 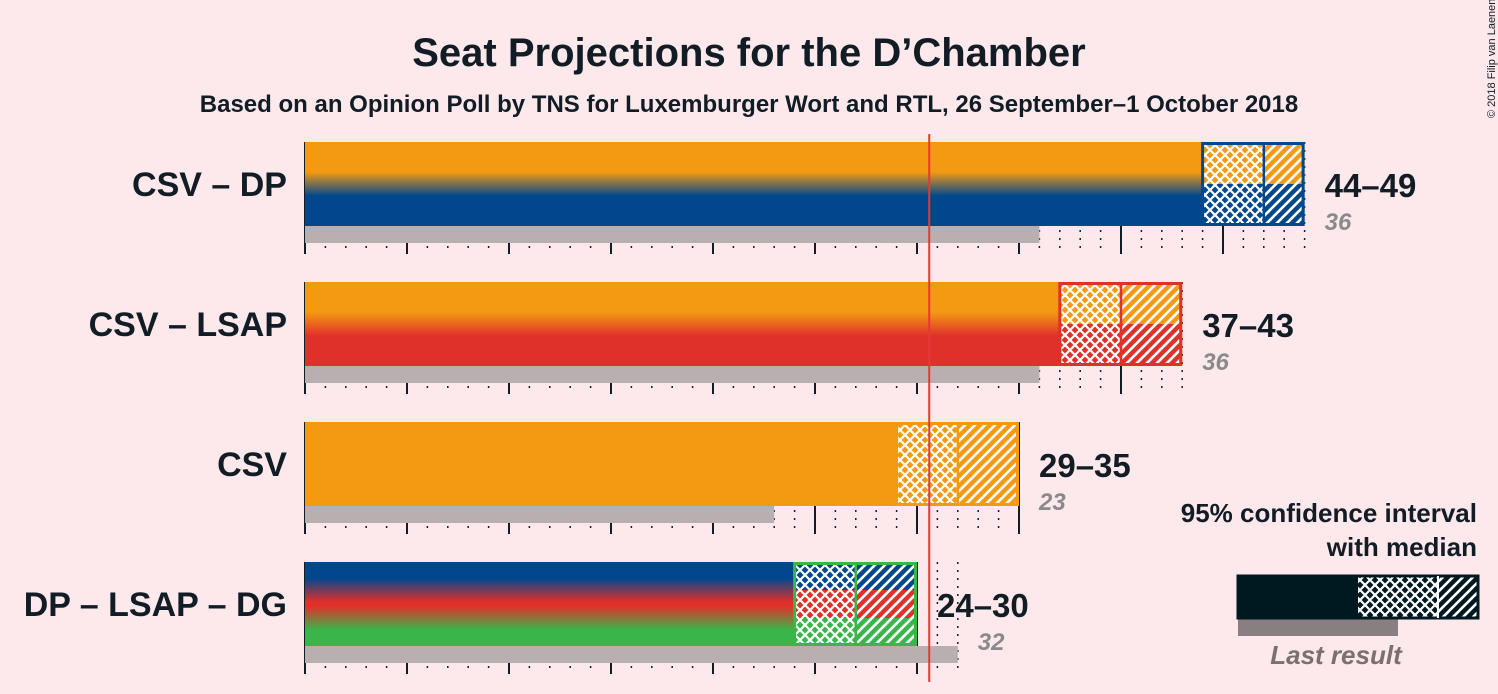 What do you see at coordinates (209, 185) in the screenshot?
I see `category-label: CSV – DP` at bounding box center [209, 185].